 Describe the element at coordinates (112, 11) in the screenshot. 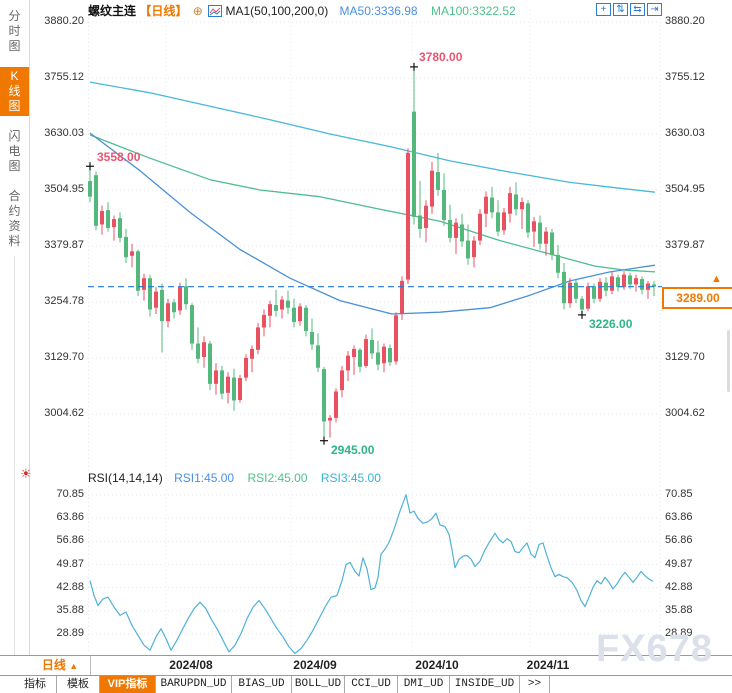

I see `symbol-name: 螺纹主连` at that location.